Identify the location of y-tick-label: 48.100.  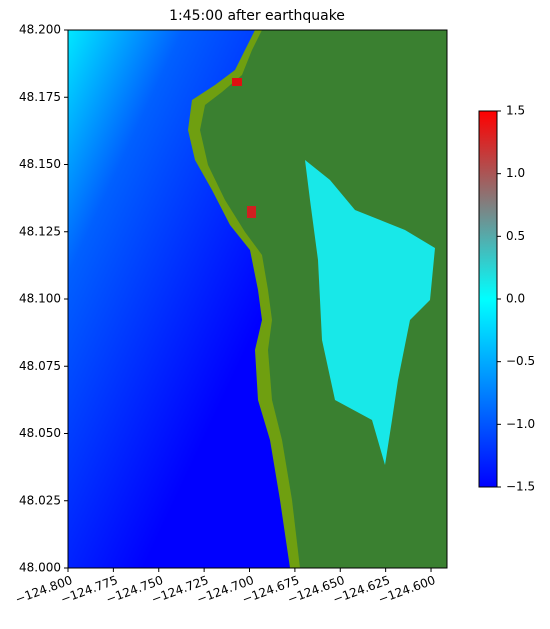
(40, 299).